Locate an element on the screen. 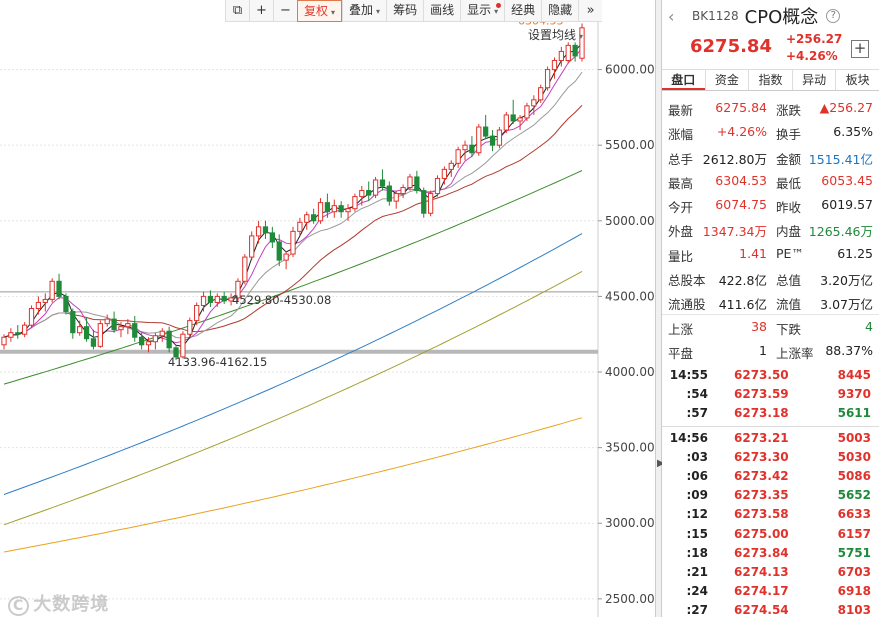 Image resolution: width=879 pixels, height=617 pixels. tick-price: 6273.58 is located at coordinates (761, 514).